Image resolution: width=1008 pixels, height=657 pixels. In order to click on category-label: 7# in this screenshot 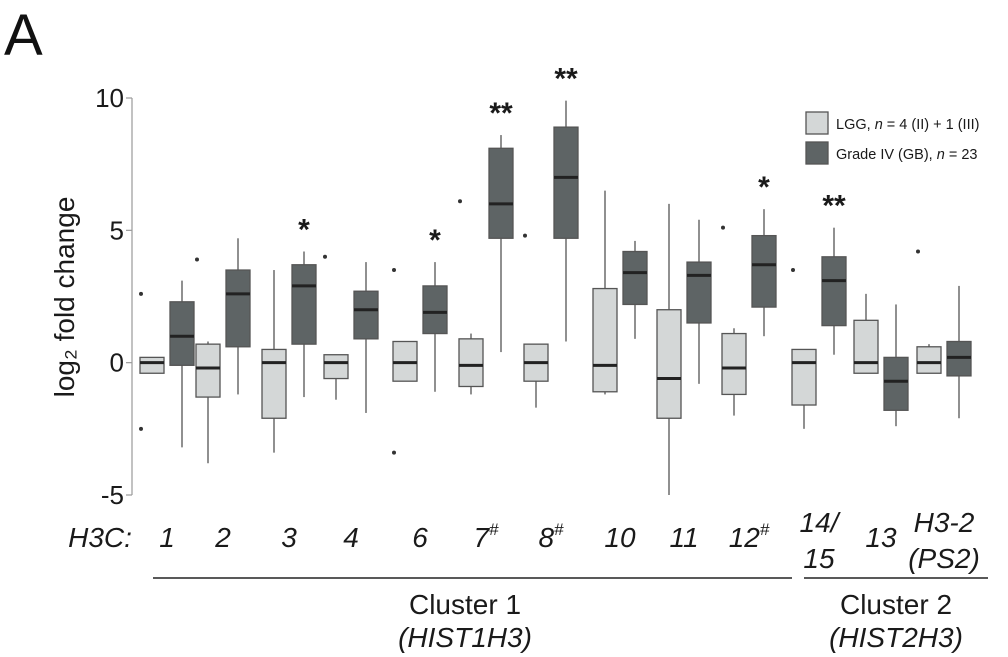, I will do `click(486, 536)`.